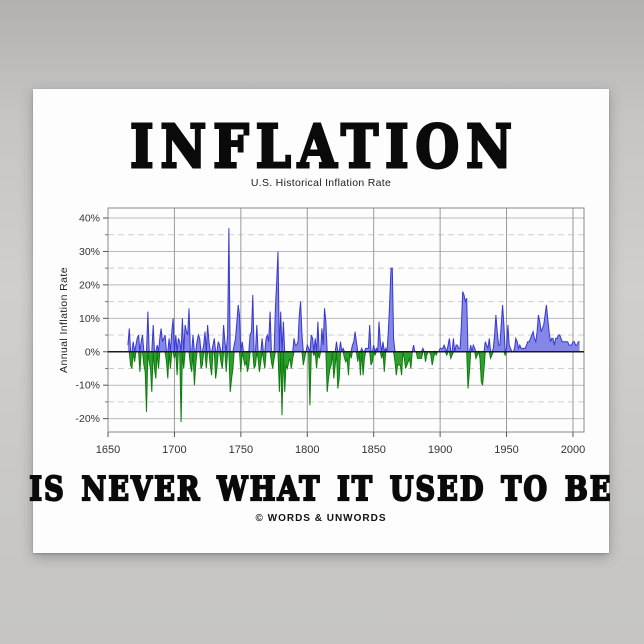  Describe the element at coordinates (89, 319) in the screenshot. I see `svg-text: 10%` at that location.